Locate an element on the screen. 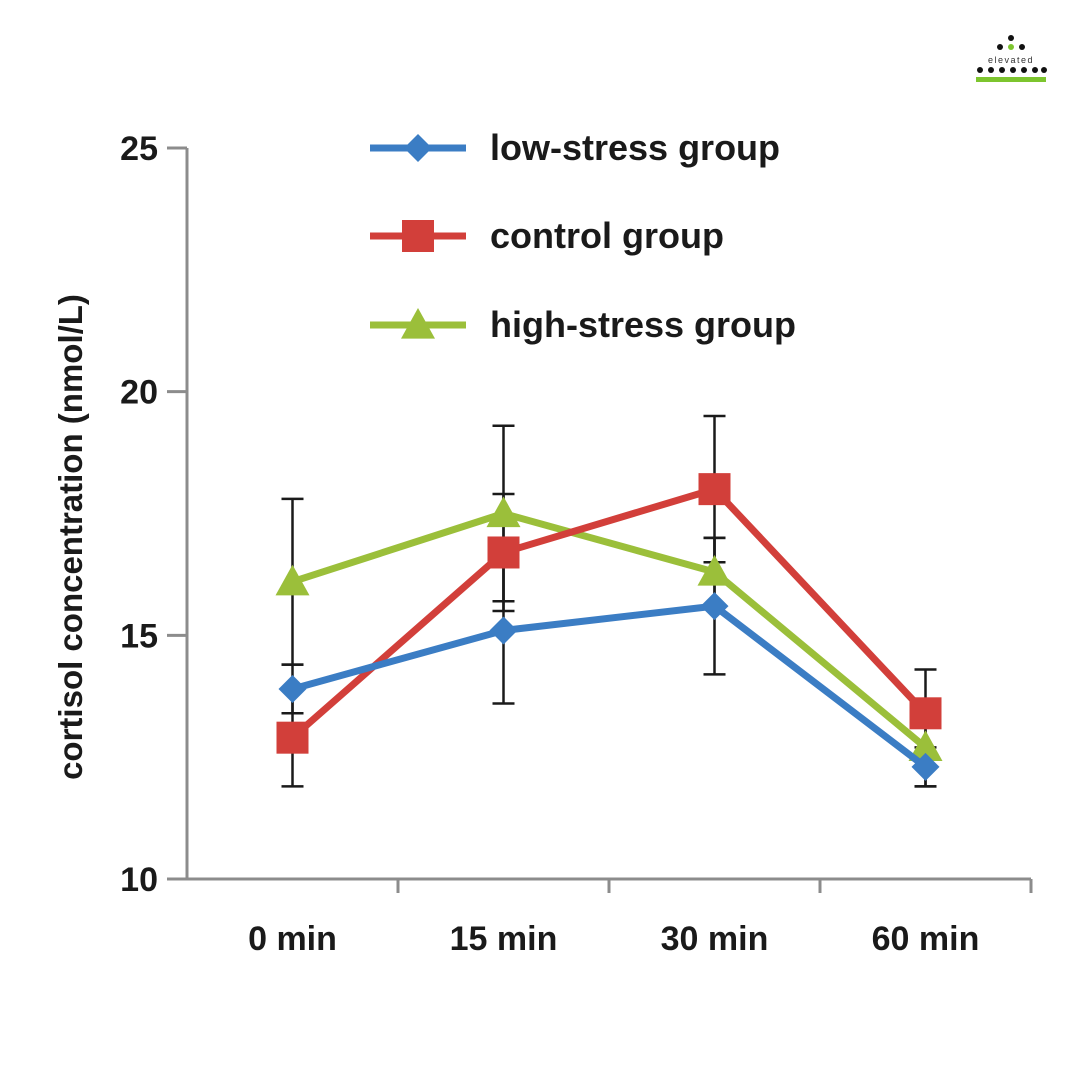 The width and height of the screenshot is (1080, 1080). x-tick-label: 60 min is located at coordinates (926, 939).